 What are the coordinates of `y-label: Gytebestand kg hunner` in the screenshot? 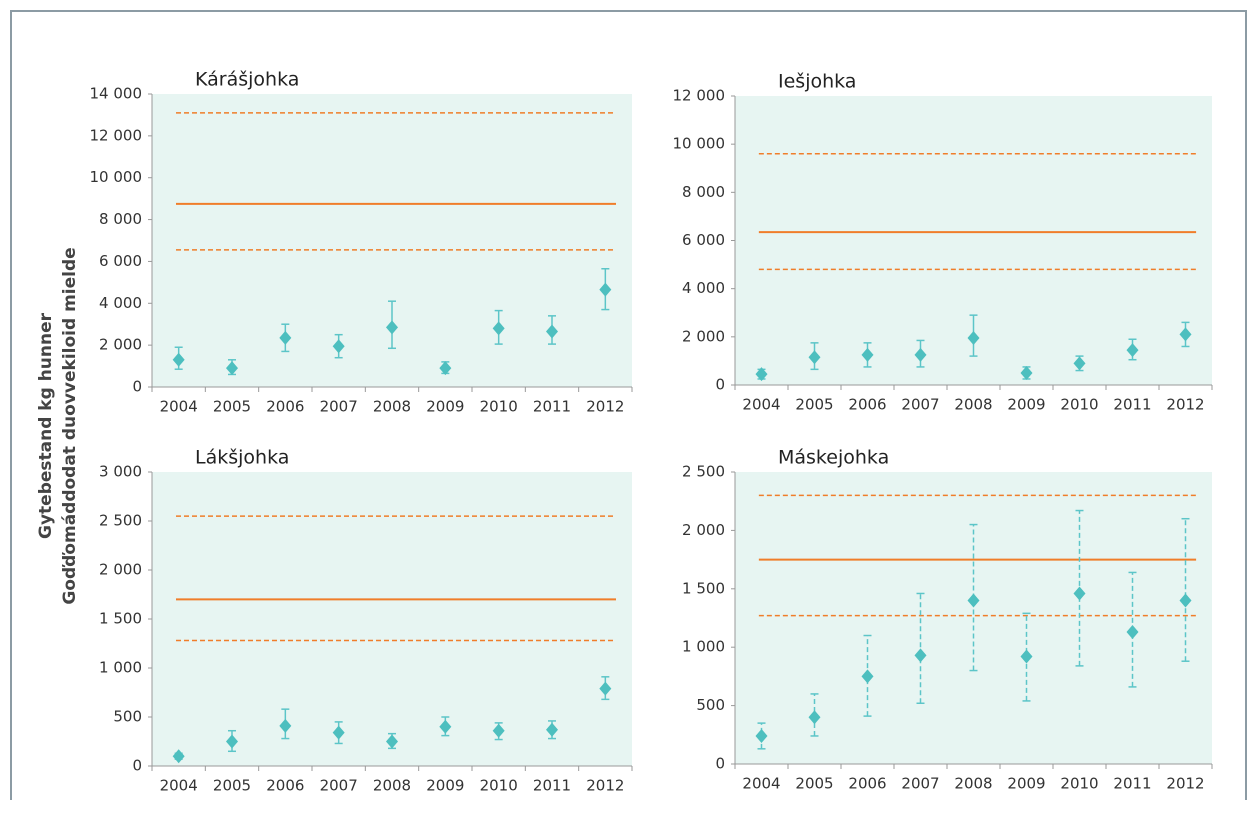 It's located at (46, 425).